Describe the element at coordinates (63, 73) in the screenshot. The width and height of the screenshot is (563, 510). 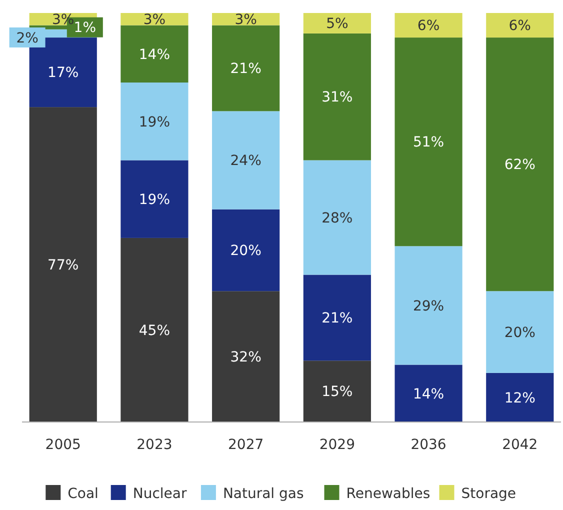
I see `data-label: 17%` at that location.